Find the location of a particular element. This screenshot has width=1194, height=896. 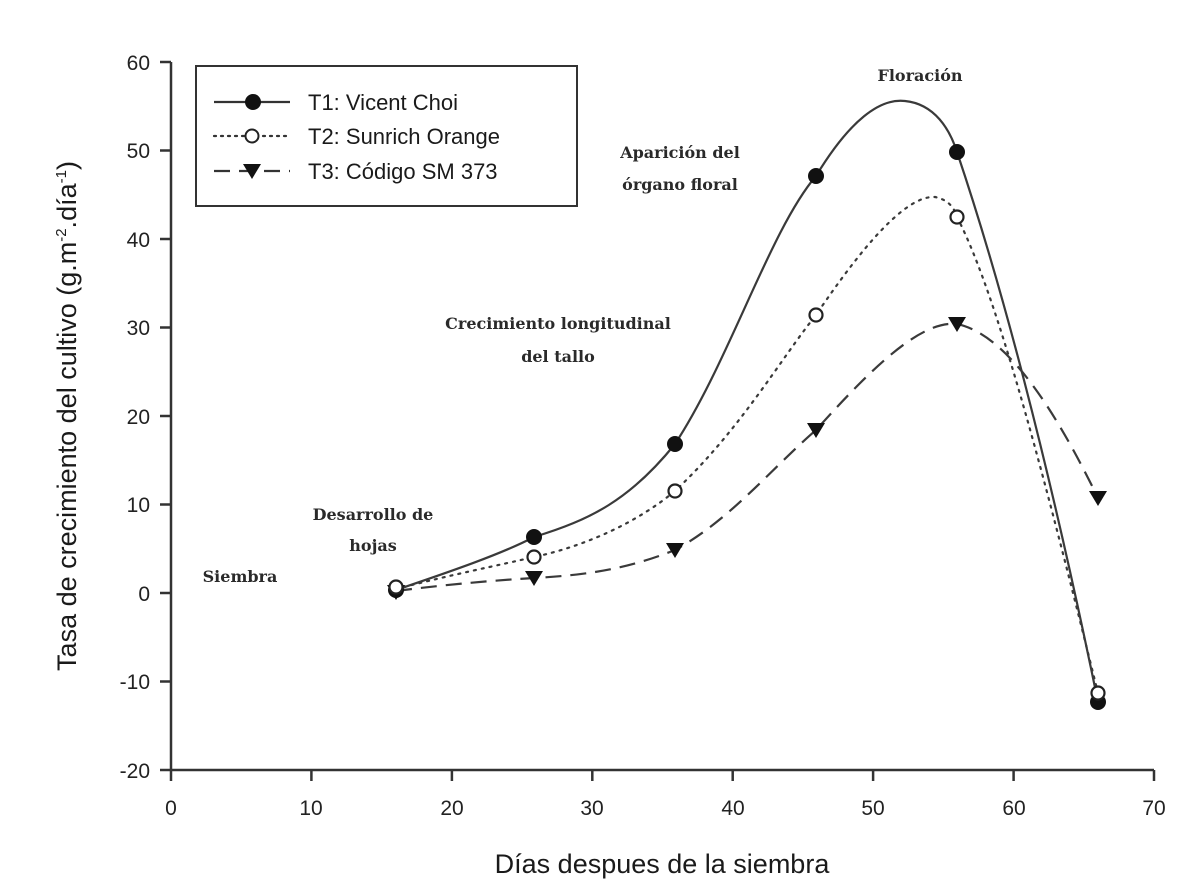

y-tick-60: 60 is located at coordinates (138, 63).